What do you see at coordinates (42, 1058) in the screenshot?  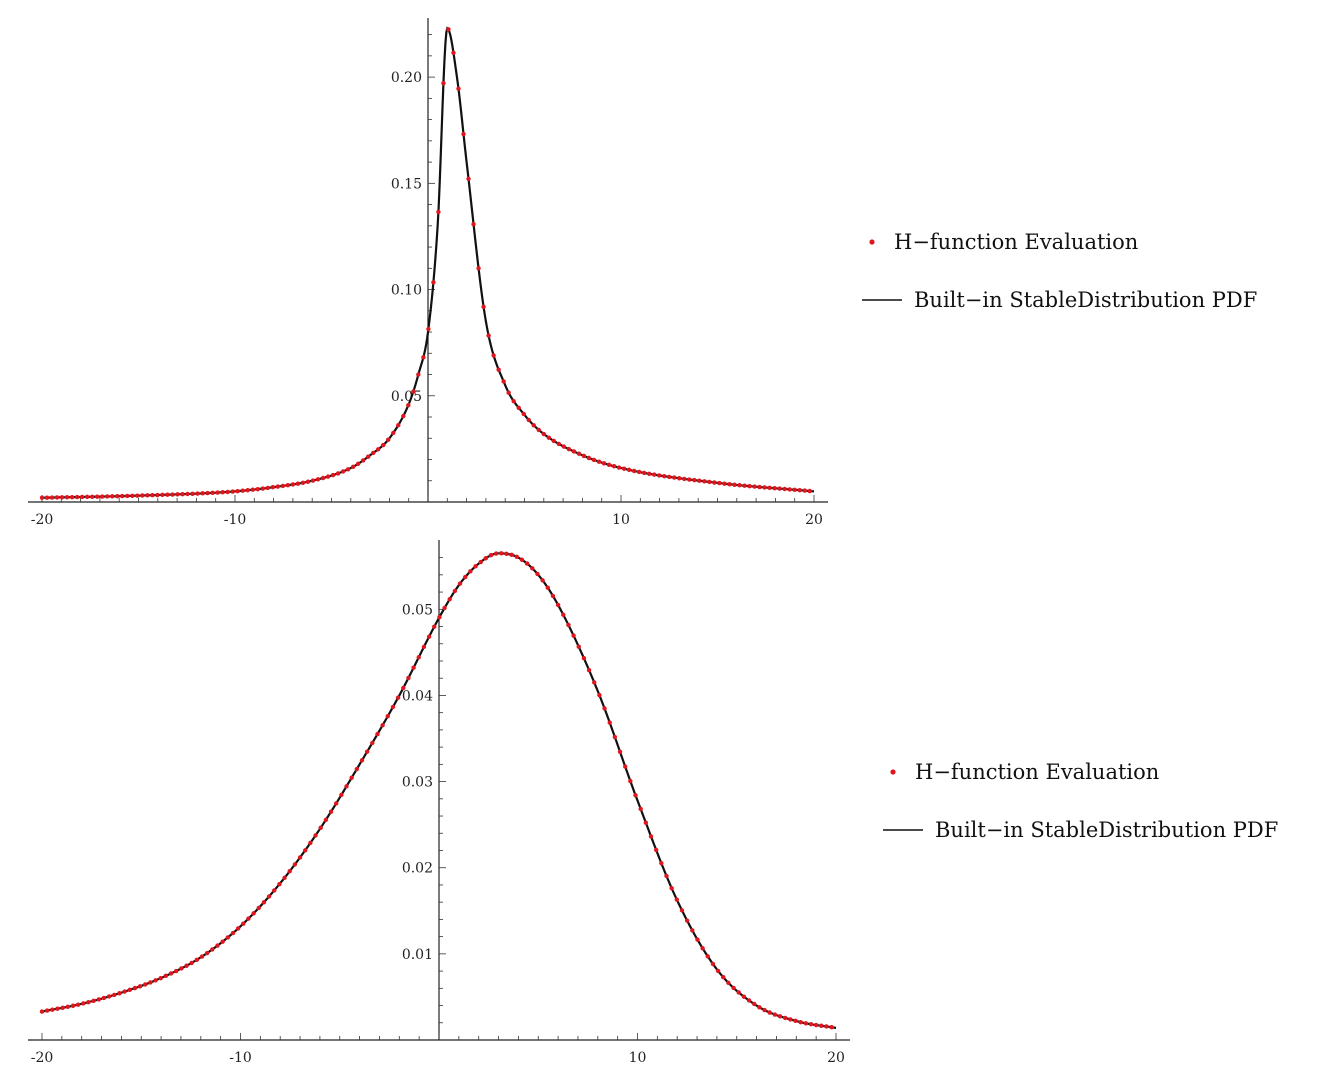 I see `x-tick-label: -20` at bounding box center [42, 1058].